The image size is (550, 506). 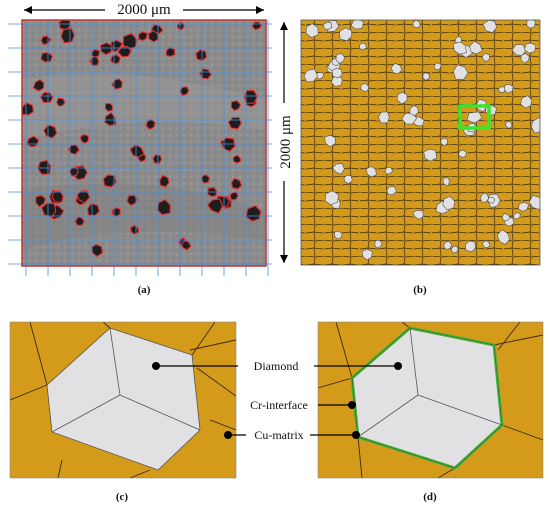 What do you see at coordinates (430, 412) in the screenshot?
I see `panel-d: (d)` at bounding box center [430, 412].